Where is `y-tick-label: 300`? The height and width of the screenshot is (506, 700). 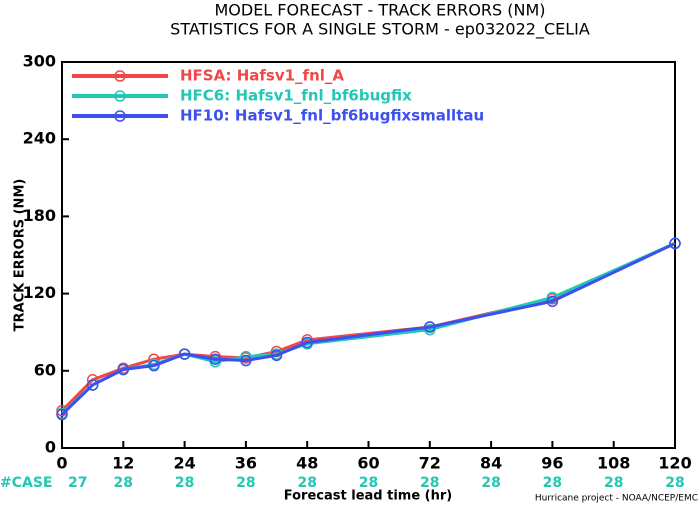
y-tick-label: 300 is located at coordinates (39, 61).